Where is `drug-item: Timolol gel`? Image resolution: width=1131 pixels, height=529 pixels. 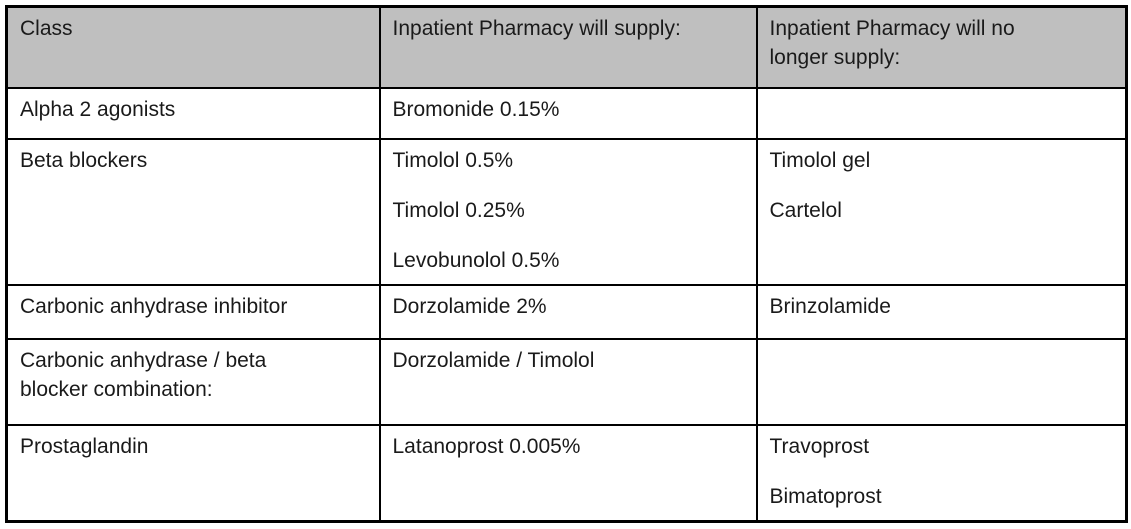 drug-item: Timolol gel is located at coordinates (820, 160).